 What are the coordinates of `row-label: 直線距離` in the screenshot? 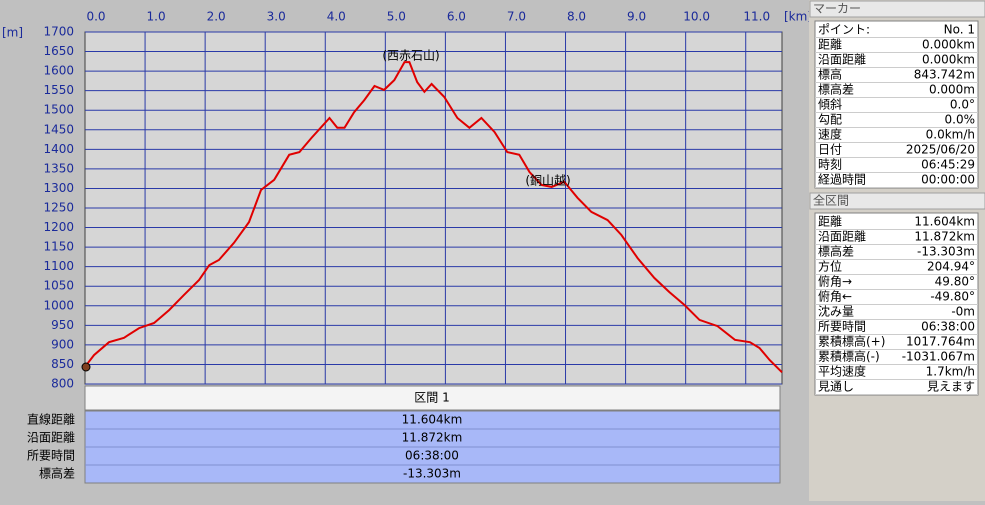 It's located at (51, 419).